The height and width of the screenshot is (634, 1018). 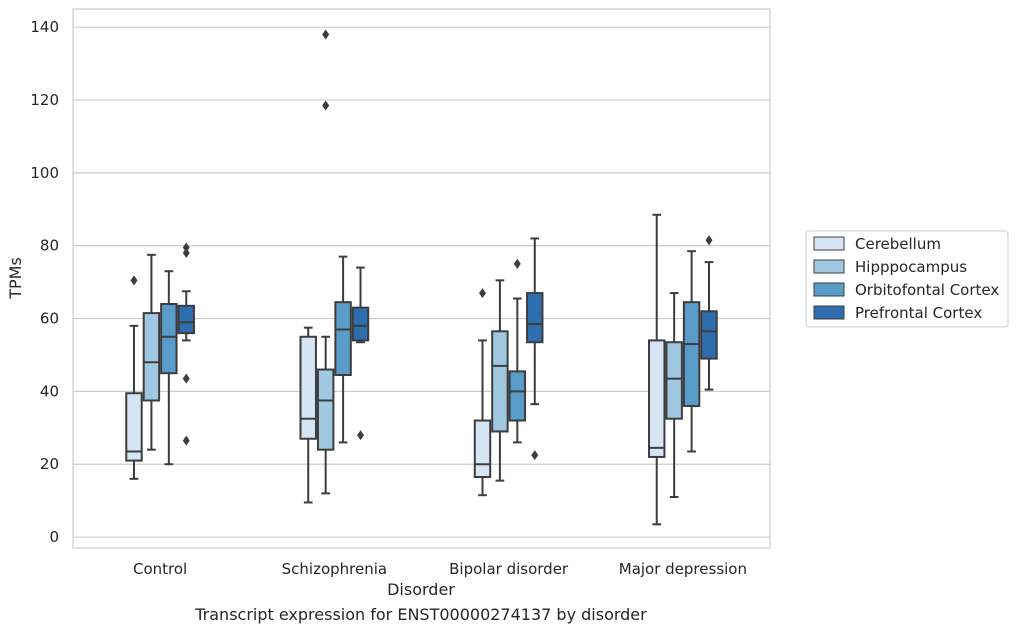 I want to click on legend-frame, so click(x=907, y=279).